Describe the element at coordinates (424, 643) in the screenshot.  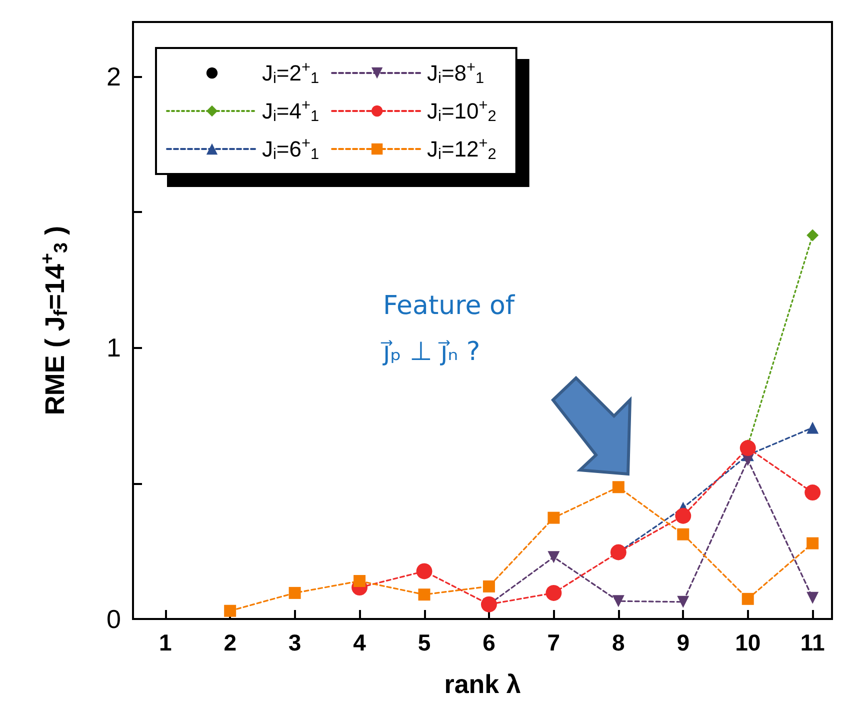
I see `x-tick-label: 5` at that location.